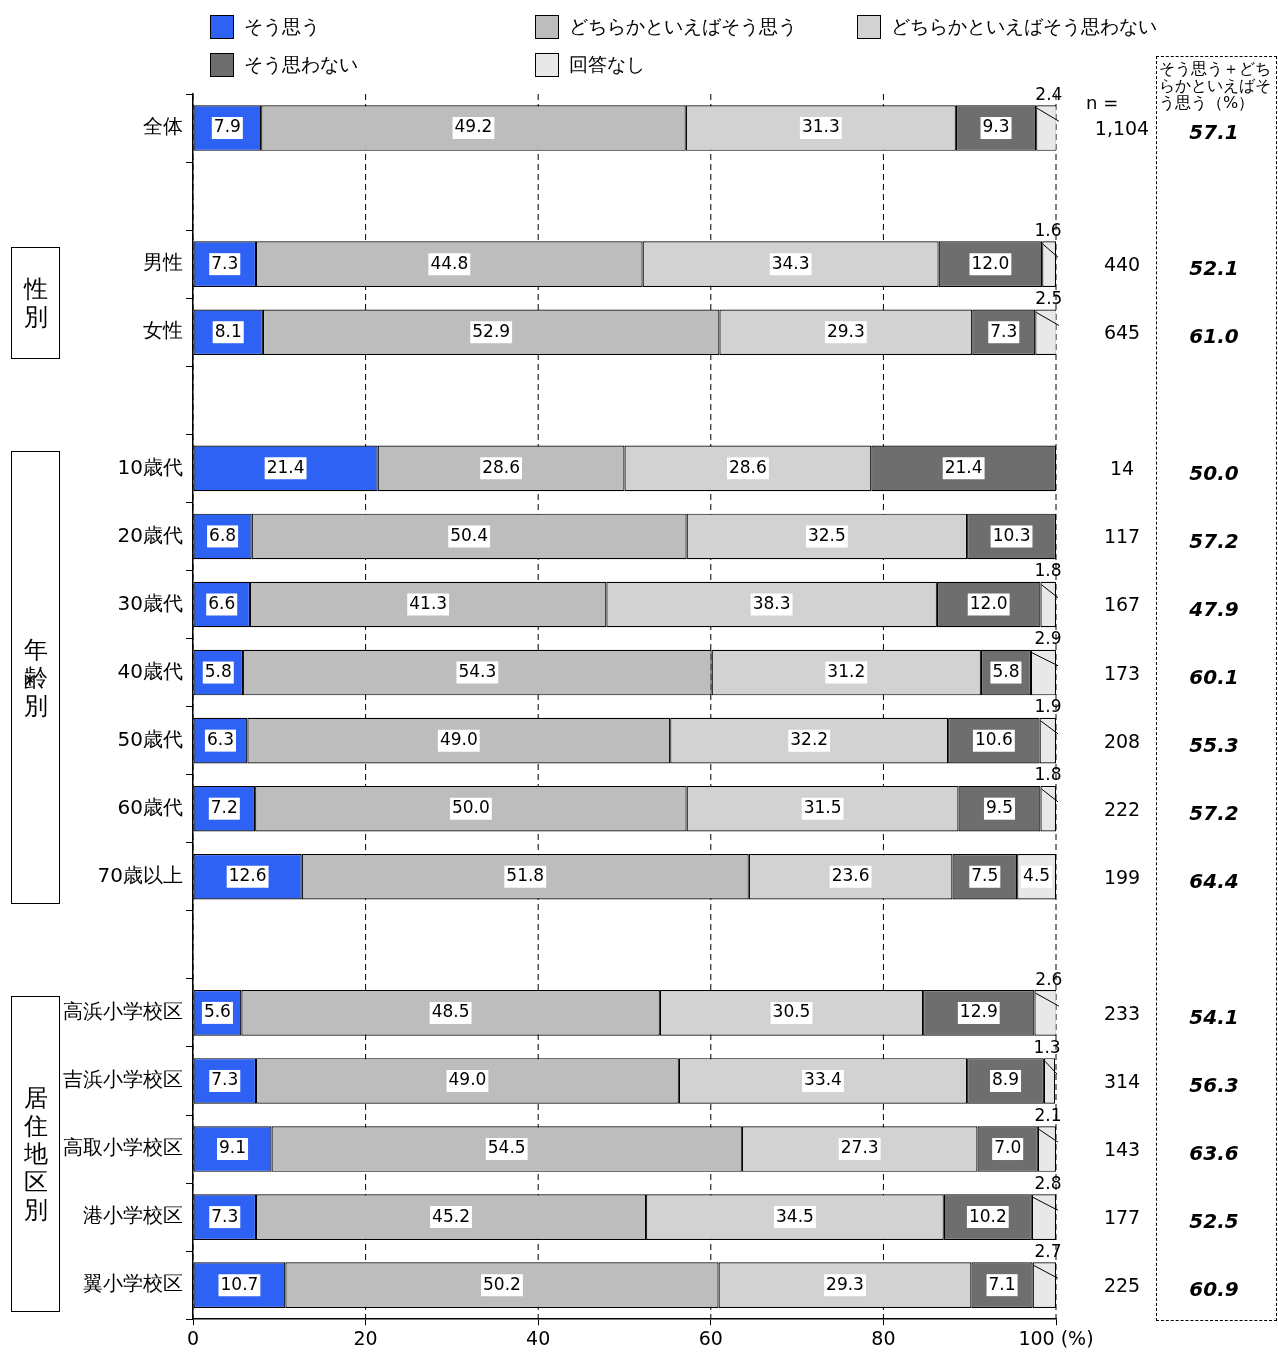  What do you see at coordinates (1048, 1114) in the screenshot?
I see `data-label: 2.1` at bounding box center [1048, 1114].